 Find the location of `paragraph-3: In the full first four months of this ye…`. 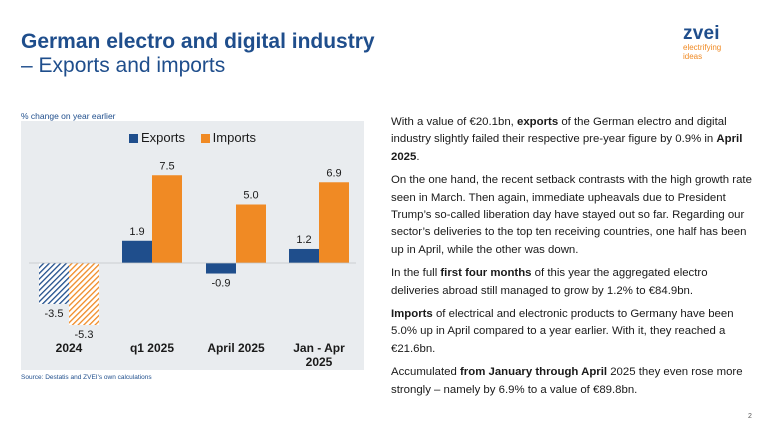

paragraph-3: In the full first four months of this ye… is located at coordinates (574, 282).